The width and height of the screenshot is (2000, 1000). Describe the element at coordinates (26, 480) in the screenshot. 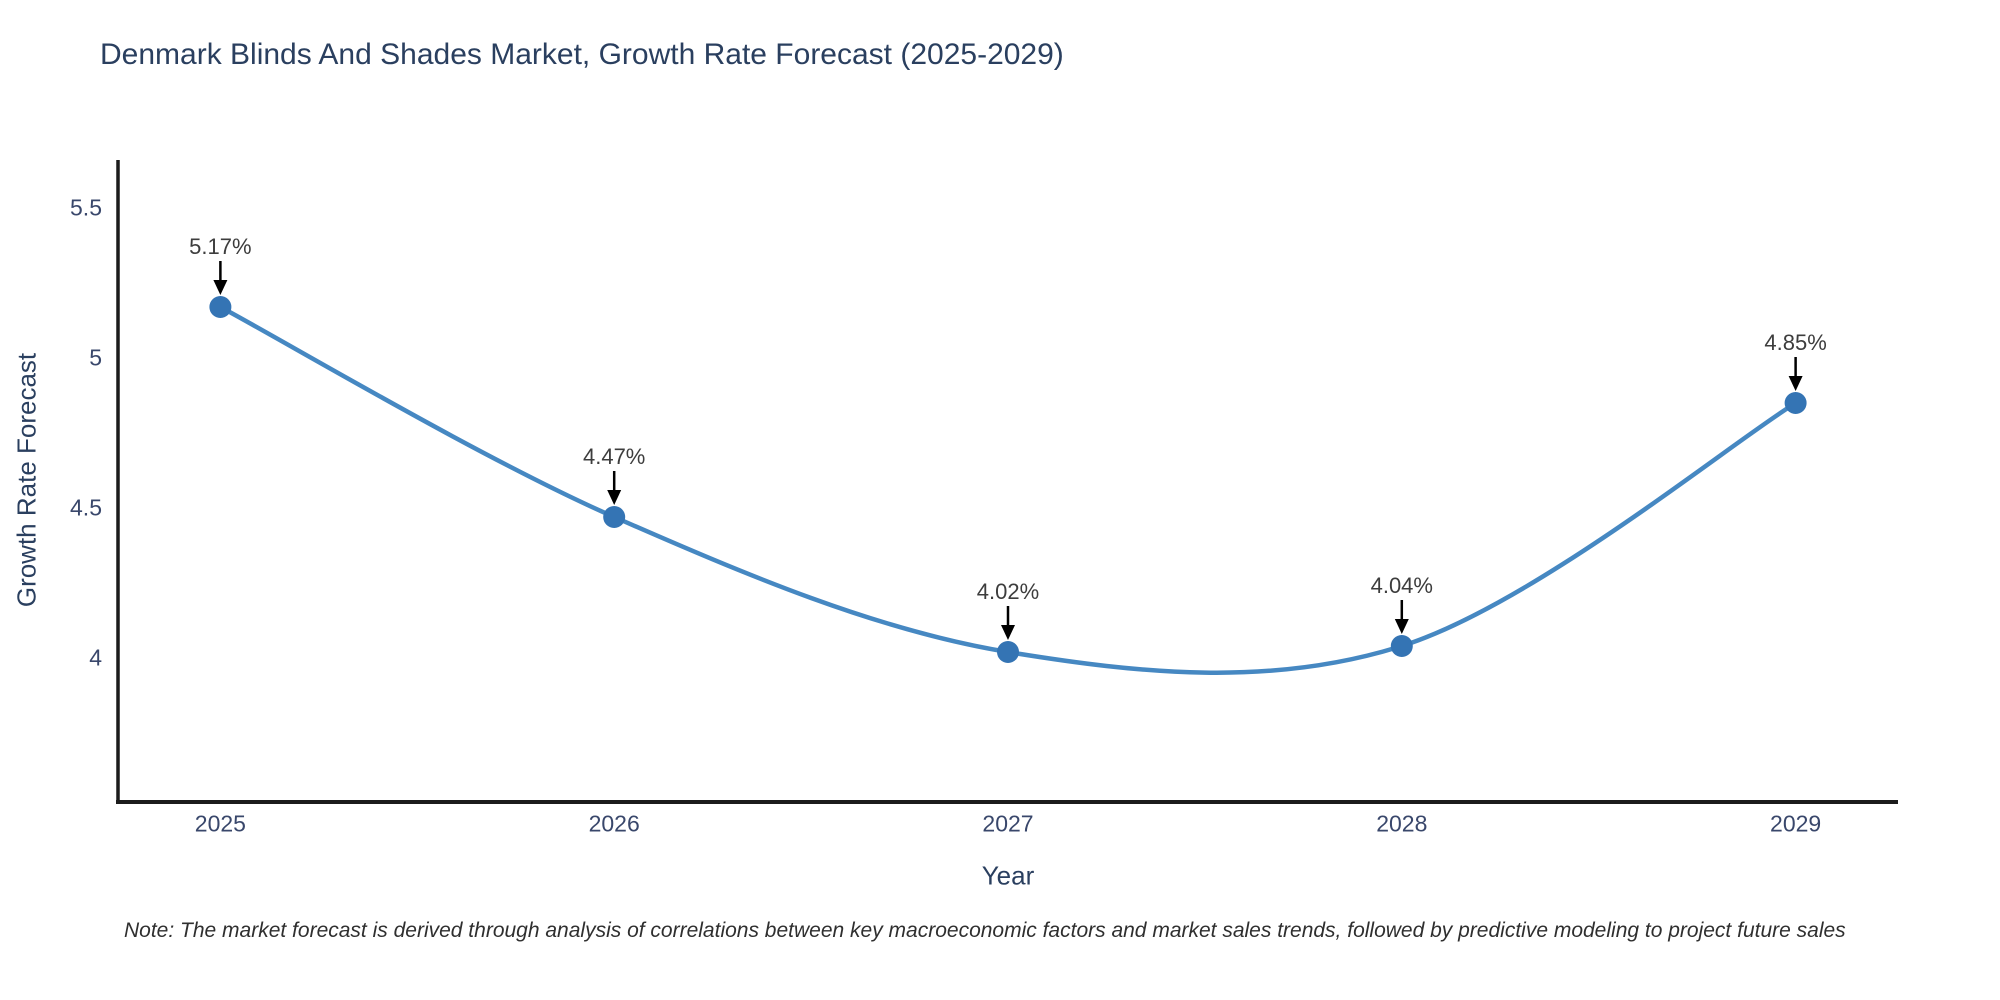

I see `y-axis-title: Growth Rate Forecast` at that location.